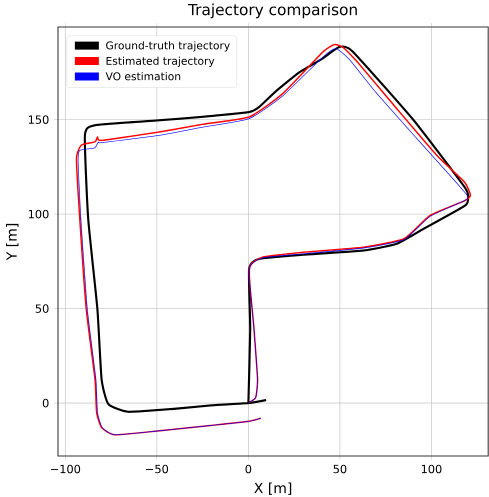 The image size is (489, 497). I want to click on y-tick-label: 50, so click(42, 308).